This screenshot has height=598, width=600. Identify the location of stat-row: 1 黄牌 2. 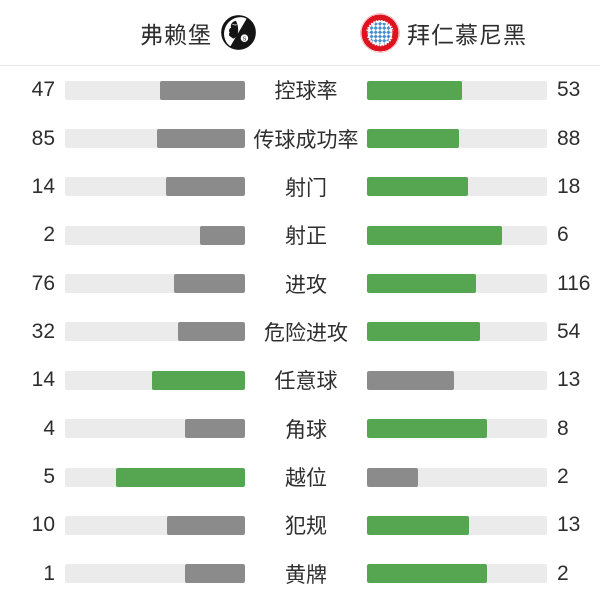
(300, 574).